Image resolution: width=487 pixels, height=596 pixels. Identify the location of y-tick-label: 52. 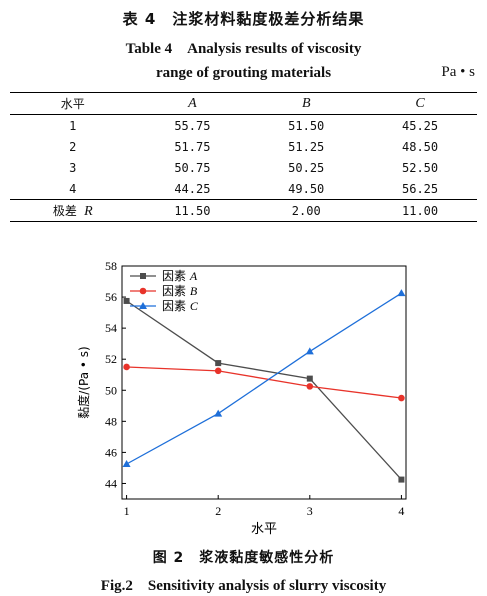
(111, 359).